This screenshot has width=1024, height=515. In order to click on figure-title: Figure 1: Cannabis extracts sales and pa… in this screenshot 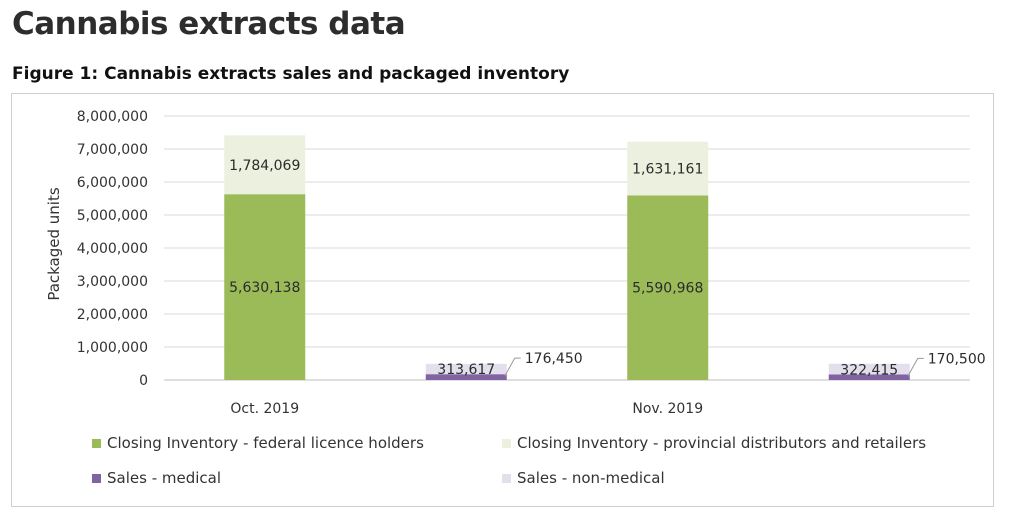, I will do `click(291, 74)`.